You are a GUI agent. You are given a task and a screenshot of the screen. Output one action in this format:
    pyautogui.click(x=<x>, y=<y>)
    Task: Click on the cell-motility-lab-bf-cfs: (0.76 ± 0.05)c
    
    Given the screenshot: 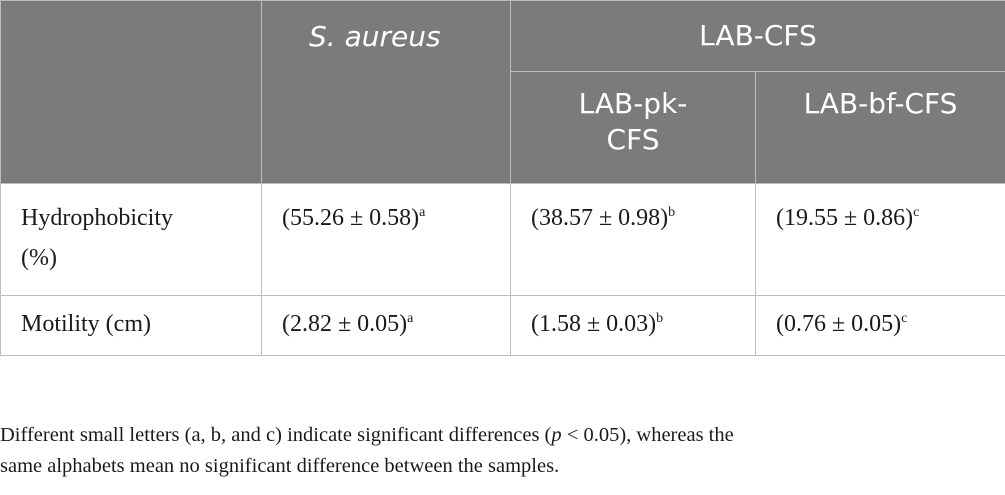 What is the action you would take?
    pyautogui.click(x=880, y=325)
    